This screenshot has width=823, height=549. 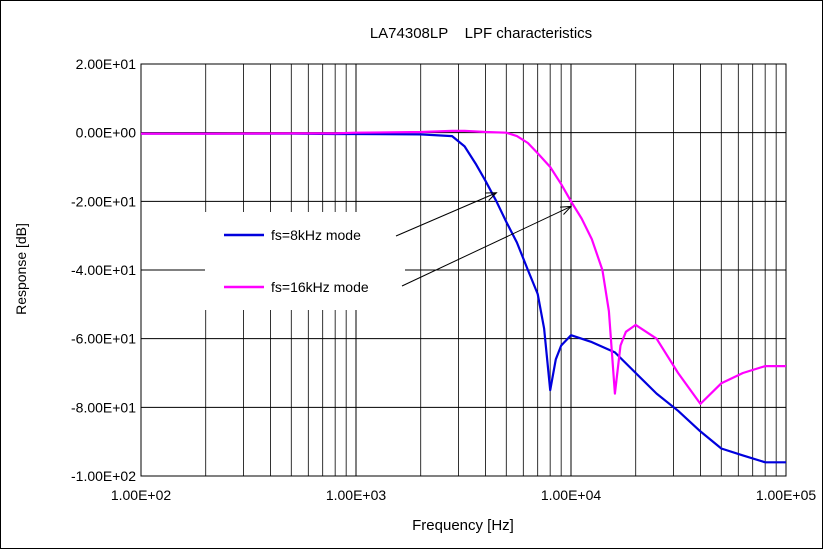 What do you see at coordinates (481, 33) in the screenshot?
I see `chart-title: LA74308LP LPF characteristics` at bounding box center [481, 33].